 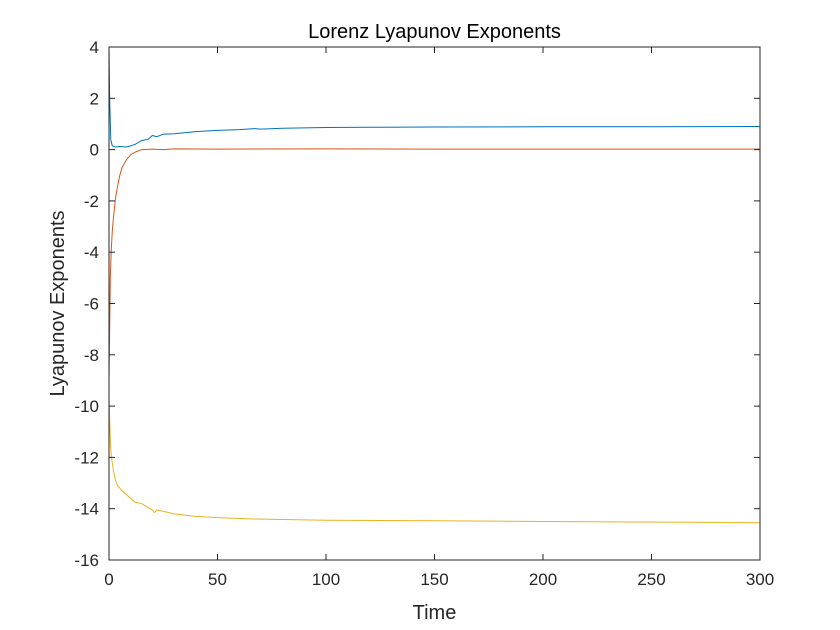 What do you see at coordinates (94, 150) in the screenshot?
I see `y-tick-label: 0` at bounding box center [94, 150].